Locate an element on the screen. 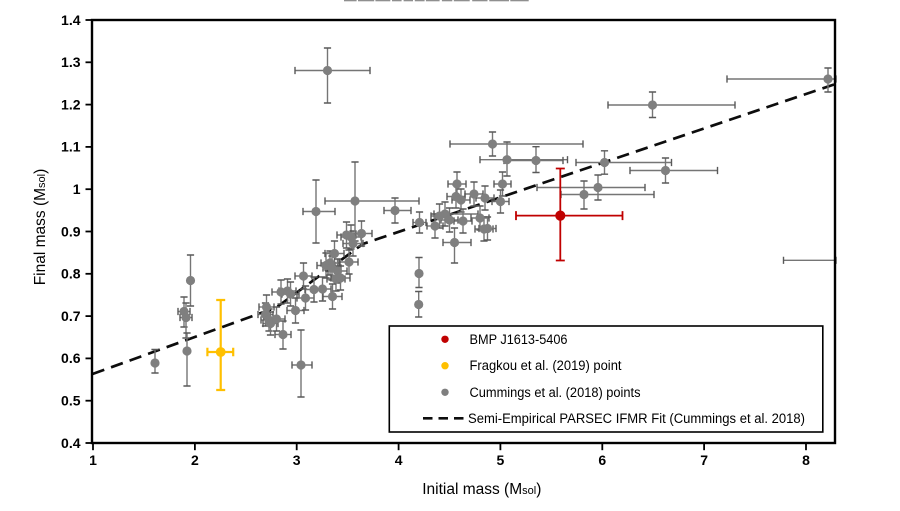 The width and height of the screenshot is (900, 511). svg-text: 8 is located at coordinates (806, 460).